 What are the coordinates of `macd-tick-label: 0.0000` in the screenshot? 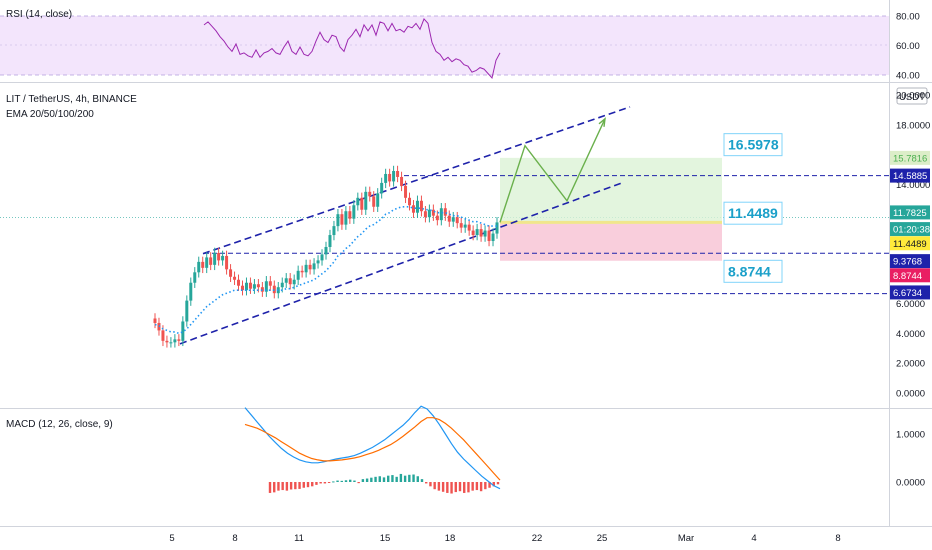 It's located at (910, 483).